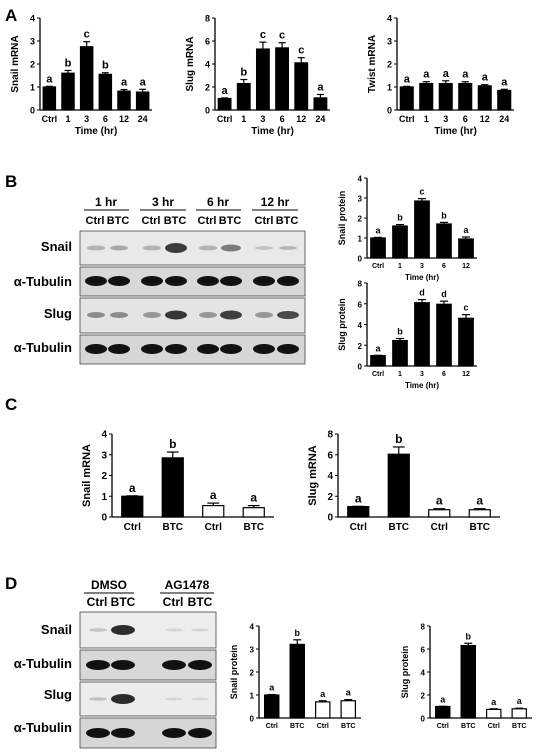  What do you see at coordinates (422, 293) in the screenshot?
I see `significance-letter: d` at bounding box center [422, 293].